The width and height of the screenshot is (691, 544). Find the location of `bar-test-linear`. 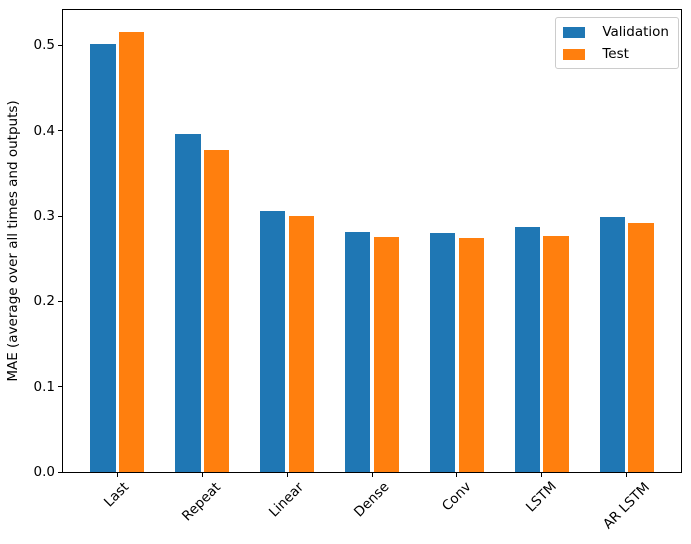

bar-test-linear is located at coordinates (301, 344).